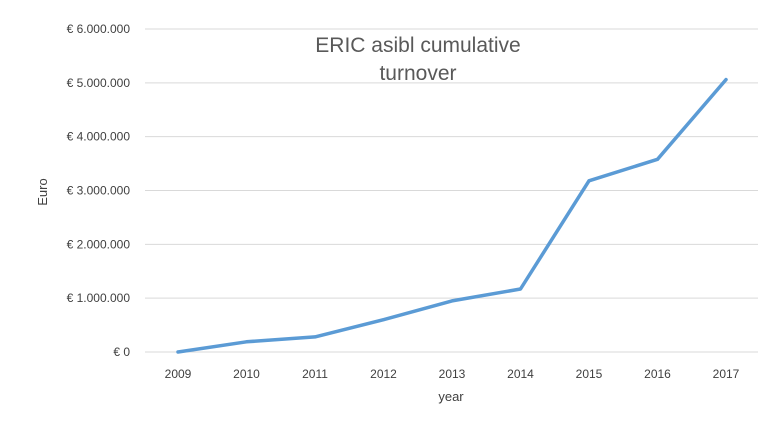  I want to click on y-tick-label: € 6.000.000, so click(99, 29).